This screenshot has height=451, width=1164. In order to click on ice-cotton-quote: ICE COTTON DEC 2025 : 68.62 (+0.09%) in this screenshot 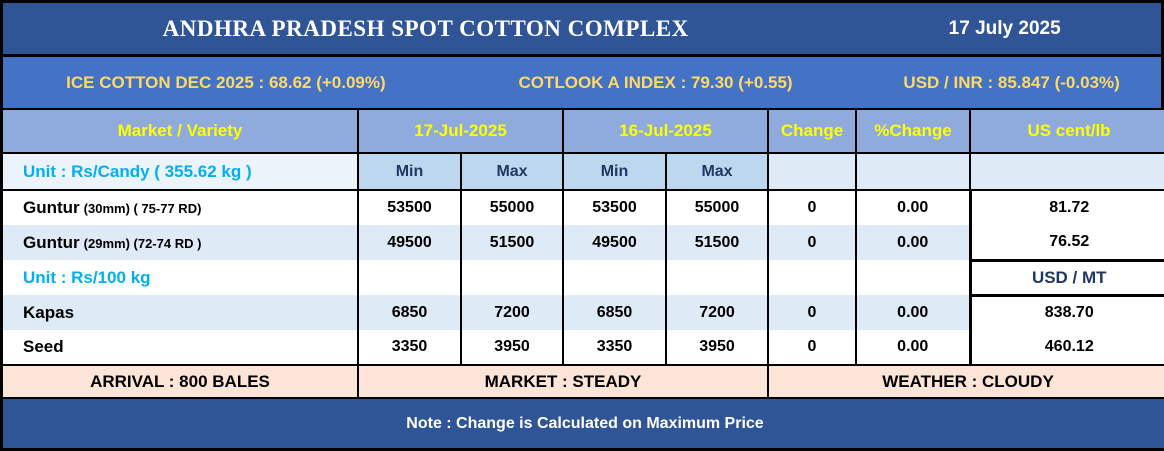, I will do `click(226, 82)`.